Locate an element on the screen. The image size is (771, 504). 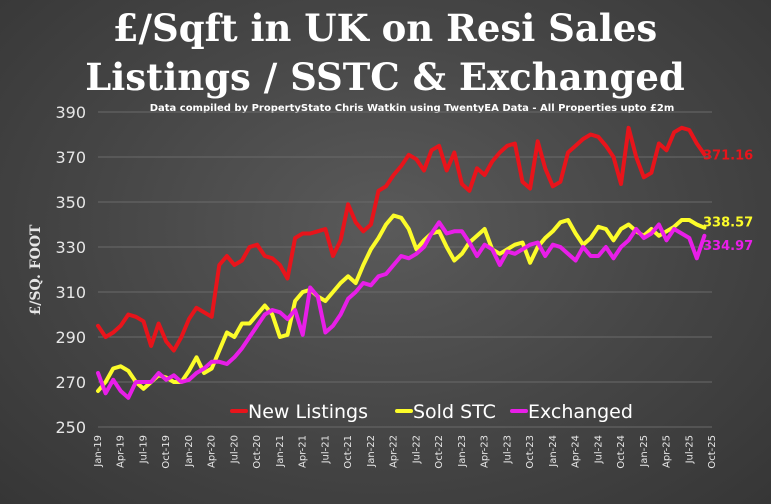
series-end-label: 338.57 is located at coordinates (728, 223).